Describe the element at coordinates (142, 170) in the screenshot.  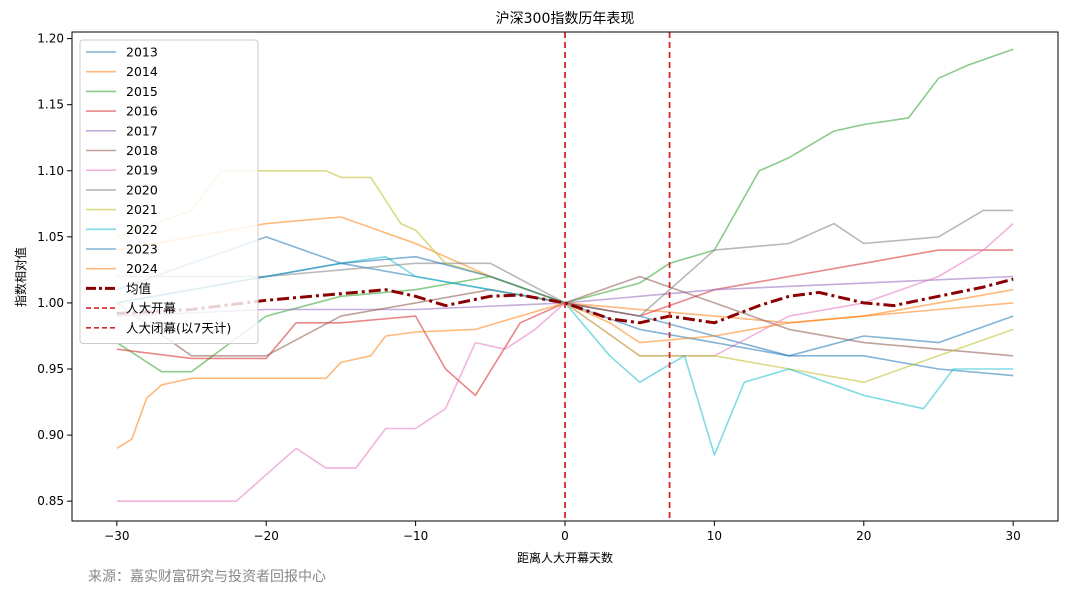
I see `legend-label: 2019` at that location.